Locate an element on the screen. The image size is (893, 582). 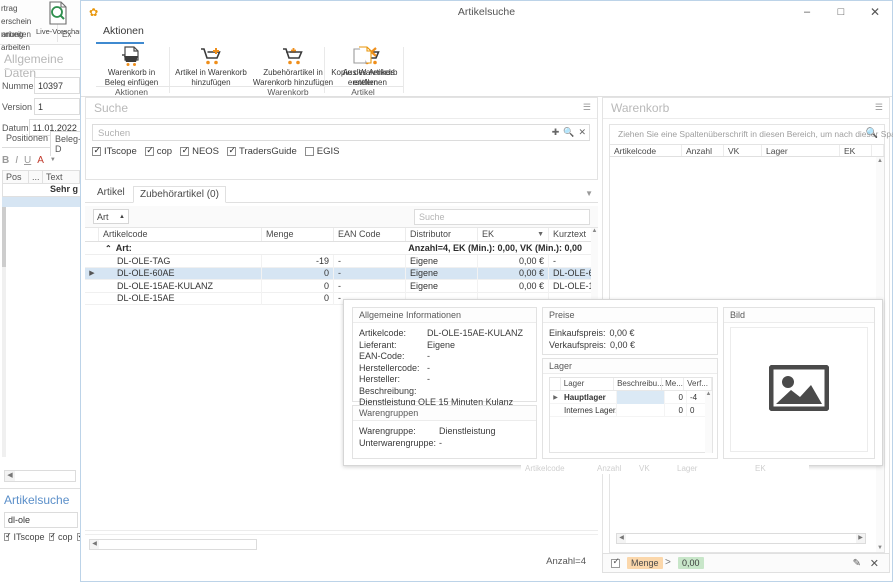
italic-icon: I is located at coordinates (17, 160).